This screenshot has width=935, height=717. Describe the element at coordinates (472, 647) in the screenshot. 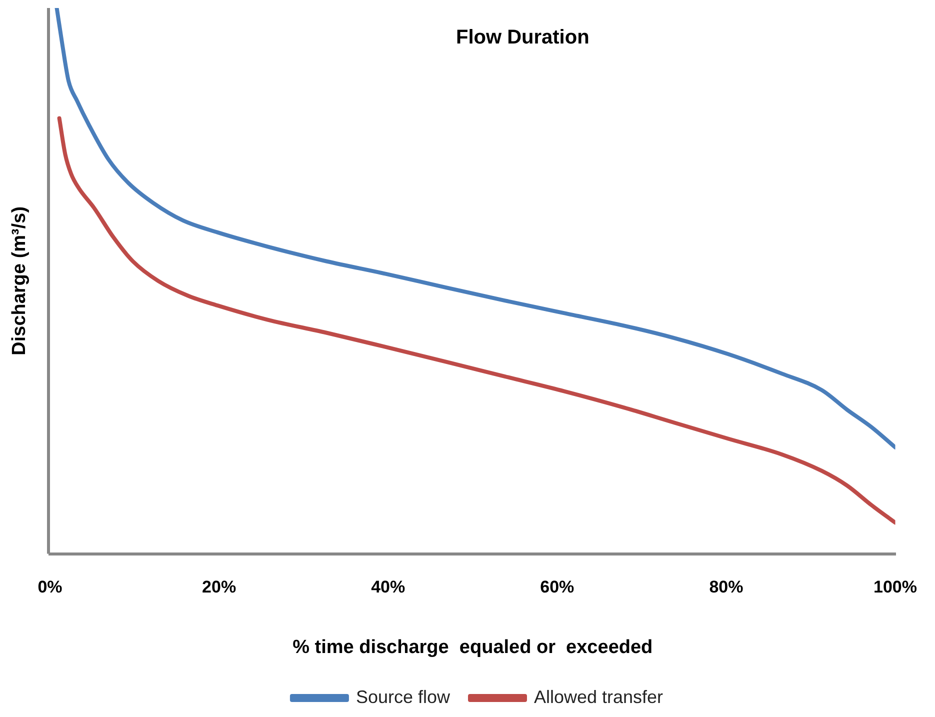

I see `x-axis-title: % time discharge equaled or exceeded` at that location.